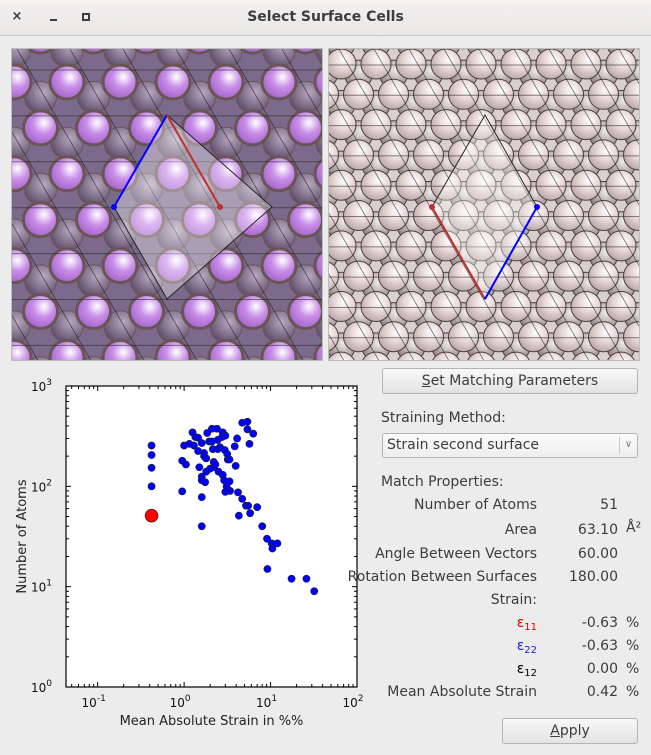  I want to click on apply-button: Apply, so click(570, 731).